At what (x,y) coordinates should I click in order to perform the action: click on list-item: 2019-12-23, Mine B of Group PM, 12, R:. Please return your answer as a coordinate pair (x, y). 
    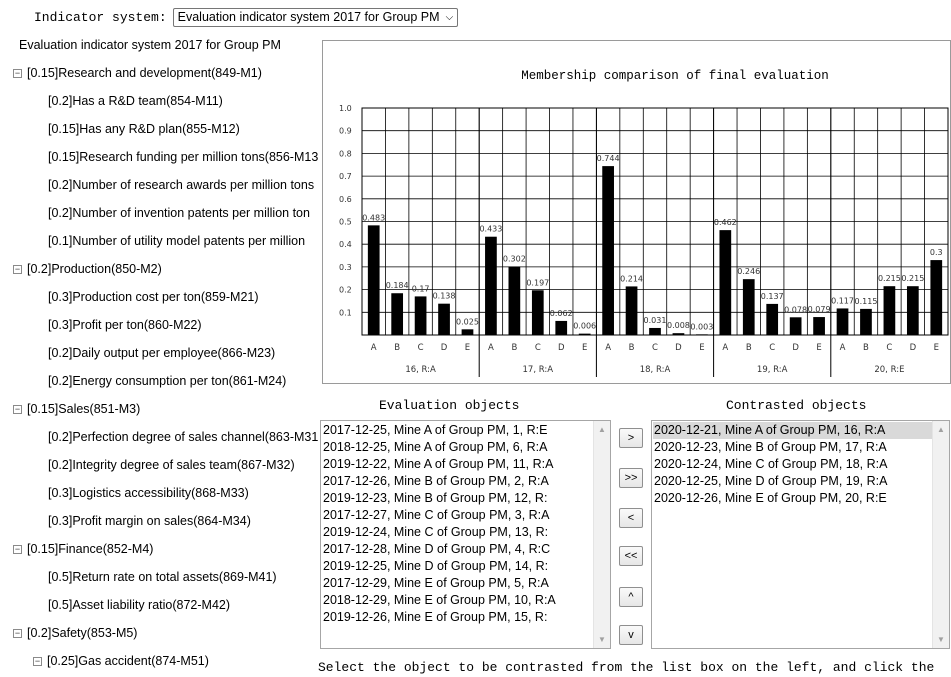
    Looking at the image, I should click on (435, 498).